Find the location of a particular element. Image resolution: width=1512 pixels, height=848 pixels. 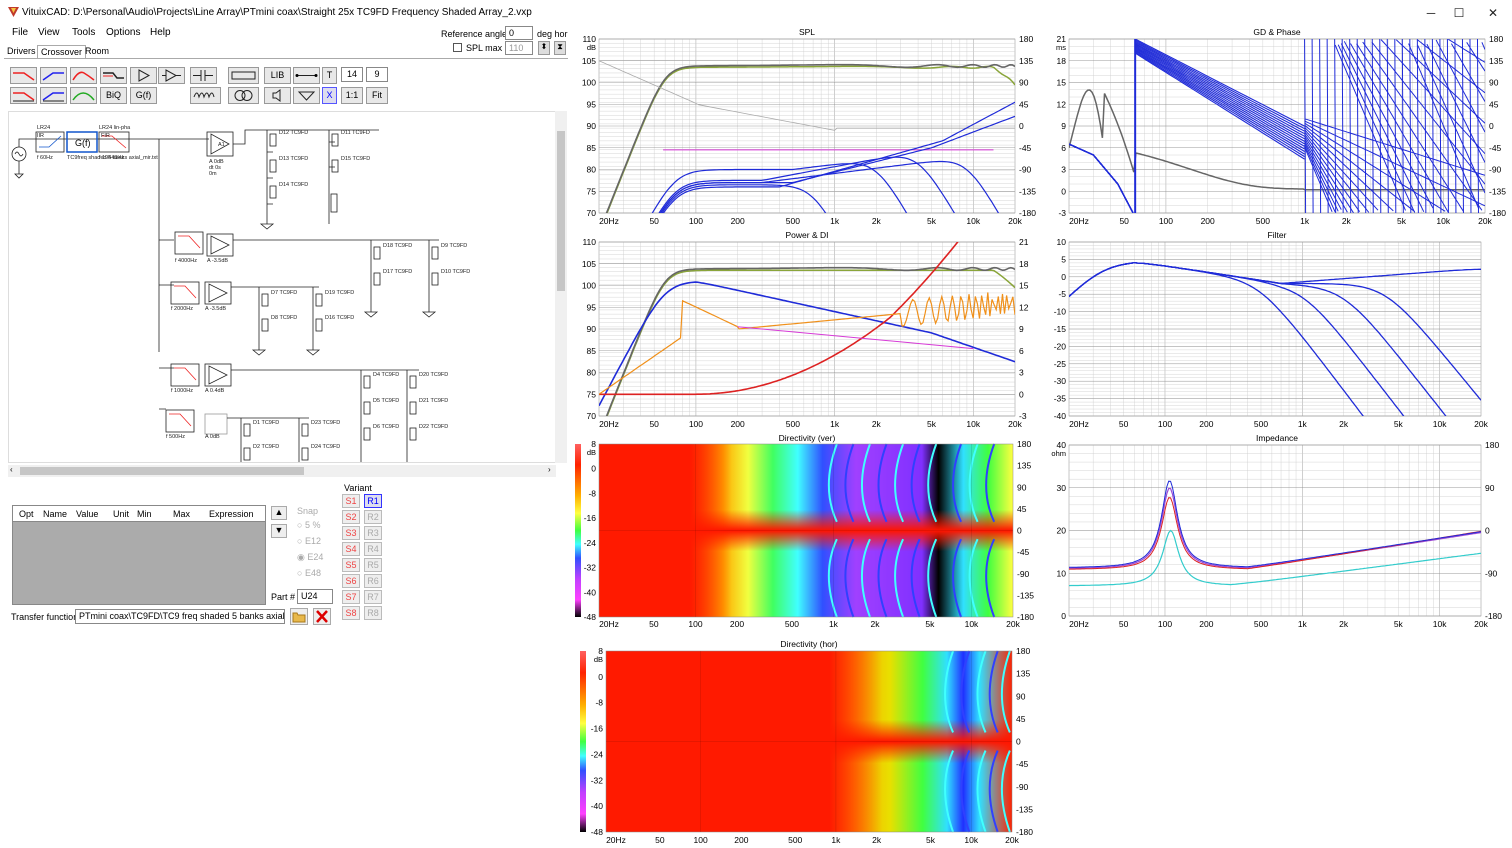

move-up-button: ▲ is located at coordinates (279, 513).